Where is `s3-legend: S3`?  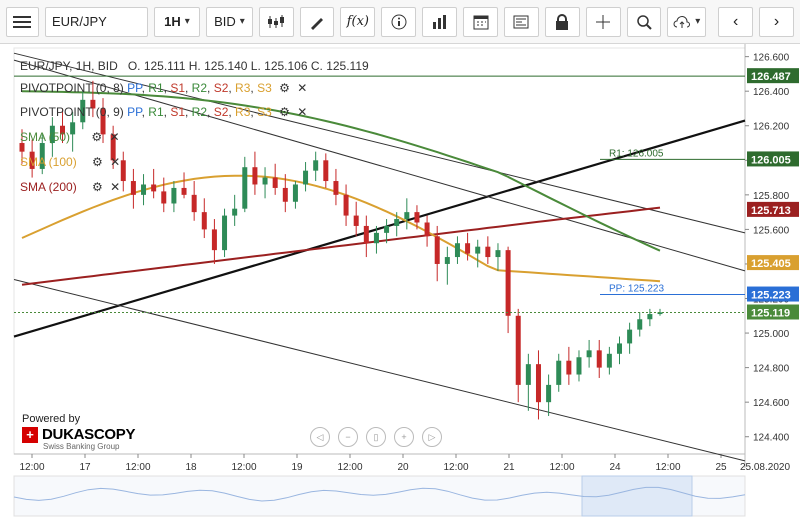
s3-legend: S3 is located at coordinates (264, 88).